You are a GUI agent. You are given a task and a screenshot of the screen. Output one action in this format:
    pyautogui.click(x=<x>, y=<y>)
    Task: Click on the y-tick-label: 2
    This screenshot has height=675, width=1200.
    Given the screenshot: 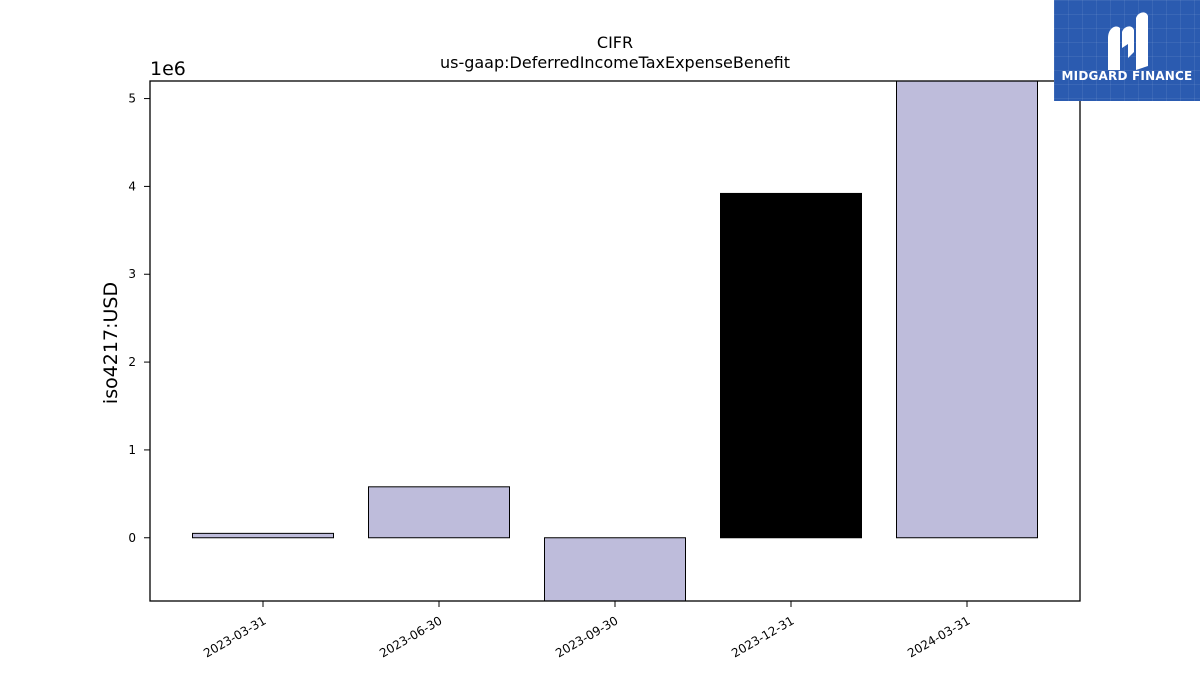 What is the action you would take?
    pyautogui.click(x=132, y=362)
    